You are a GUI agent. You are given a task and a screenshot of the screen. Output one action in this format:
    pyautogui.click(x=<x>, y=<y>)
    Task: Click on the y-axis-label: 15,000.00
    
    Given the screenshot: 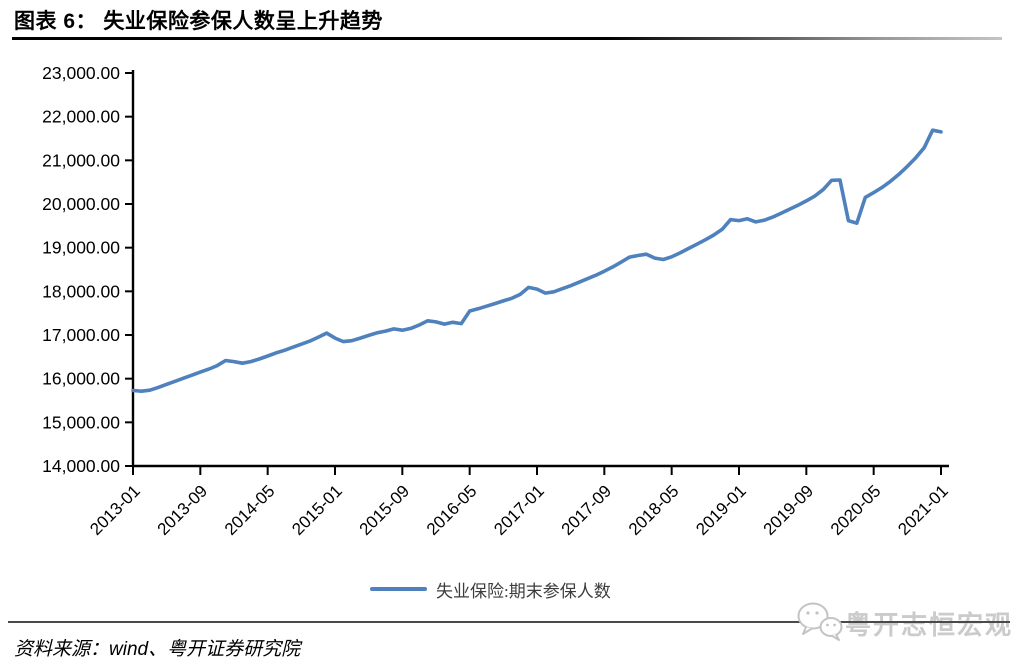 What is the action you would take?
    pyautogui.click(x=81, y=422)
    